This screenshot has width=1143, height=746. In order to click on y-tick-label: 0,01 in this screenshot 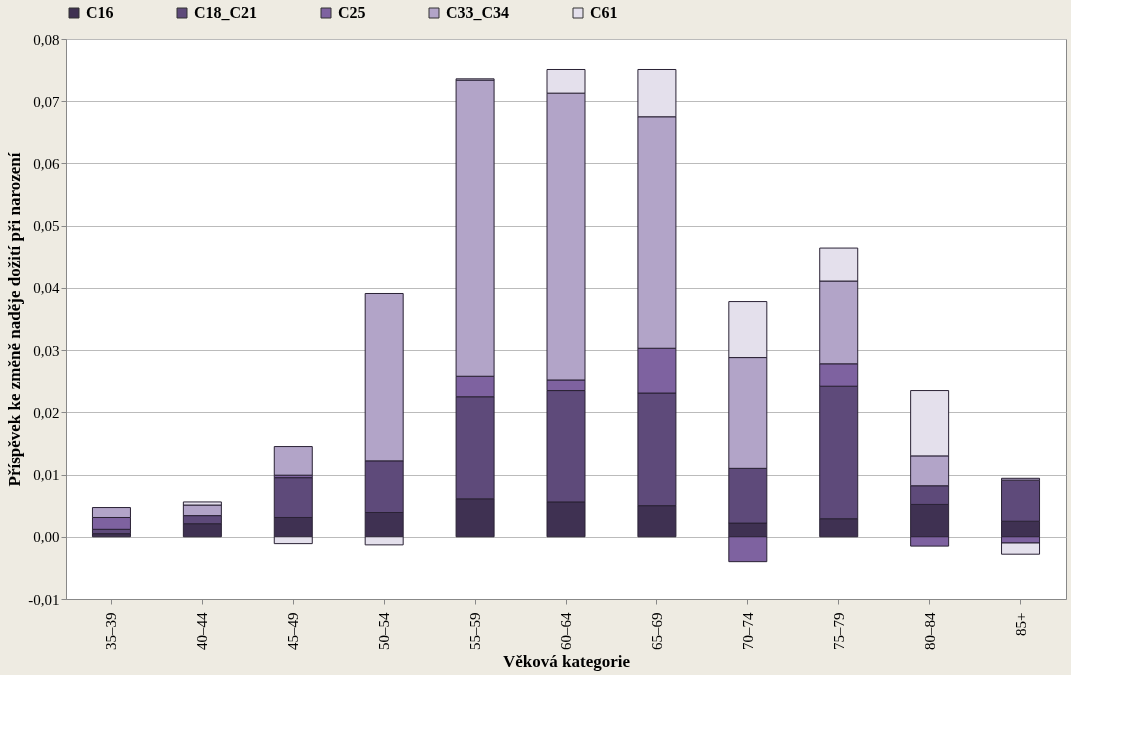, I will do `click(46, 475)`.